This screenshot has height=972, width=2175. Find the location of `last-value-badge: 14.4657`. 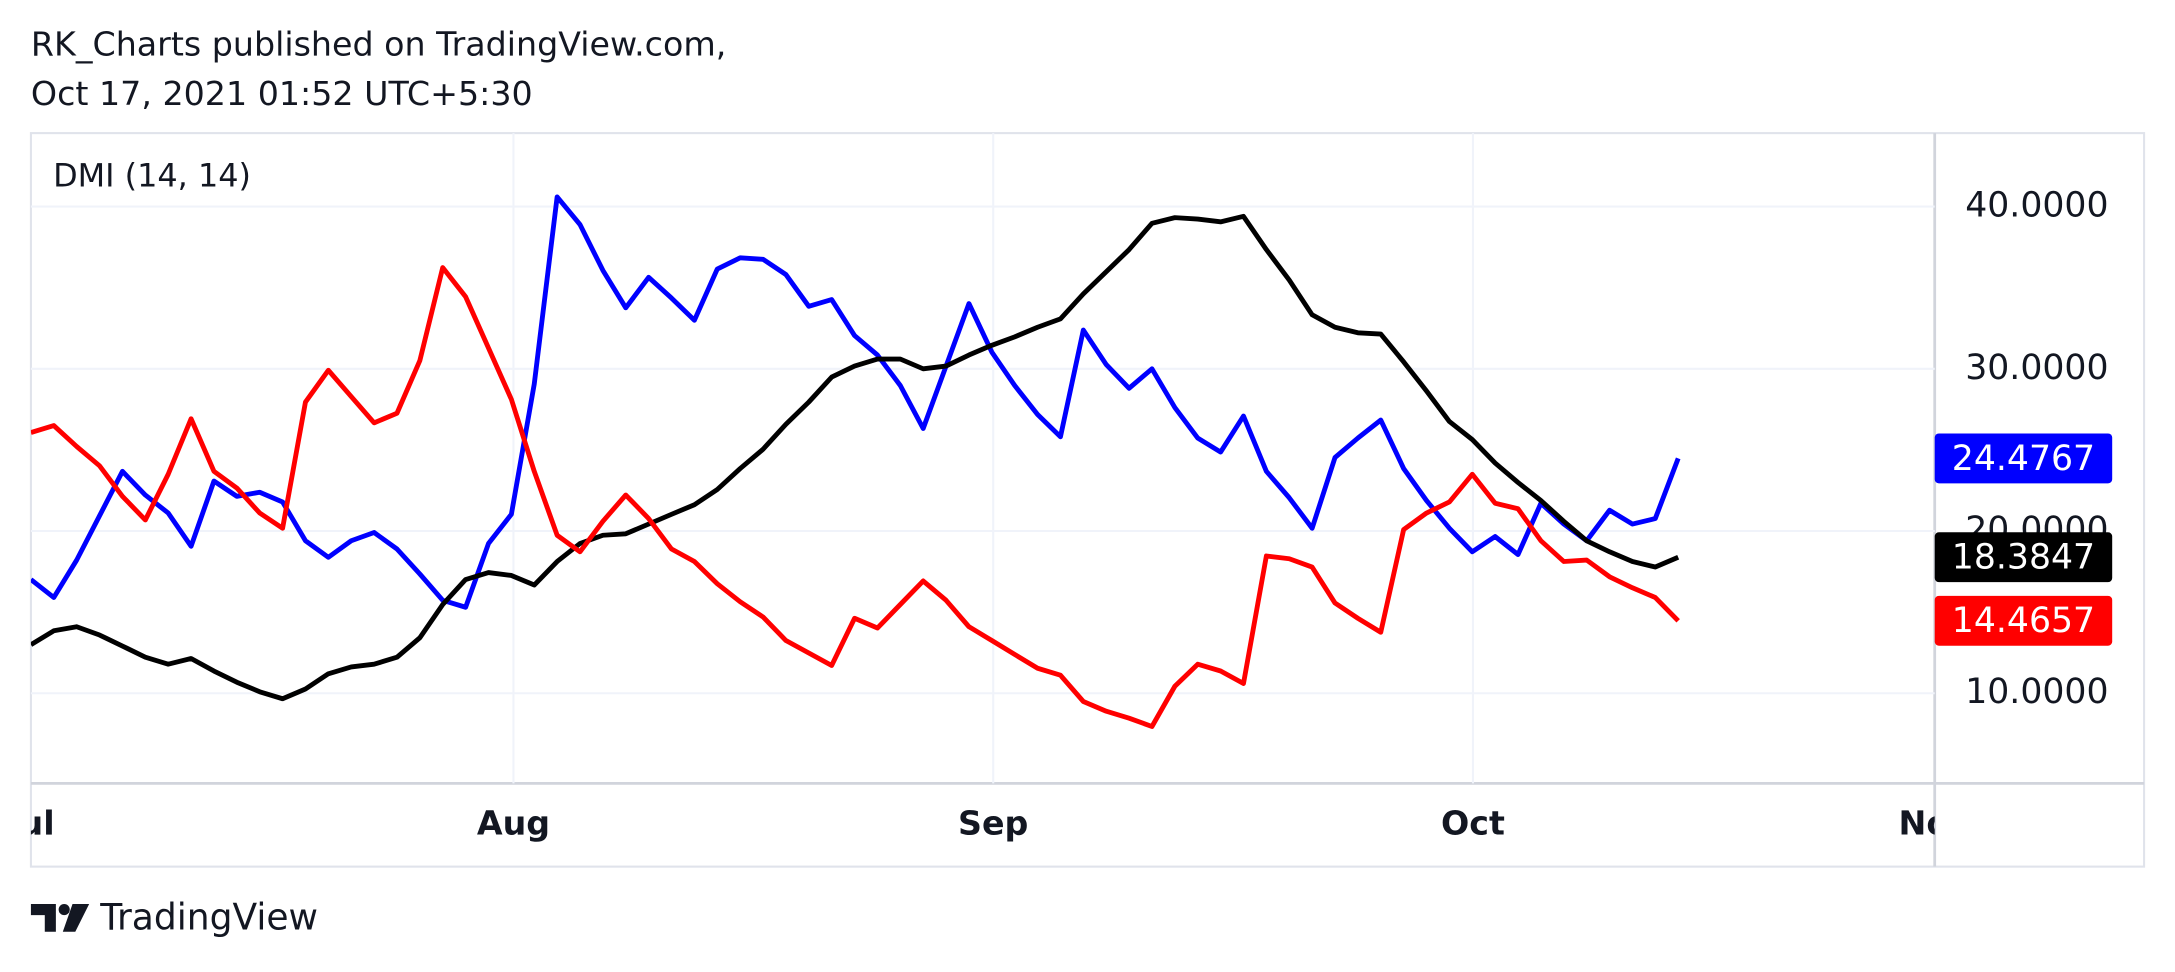

last-value-badge: 14.4657 is located at coordinates (2023, 620).